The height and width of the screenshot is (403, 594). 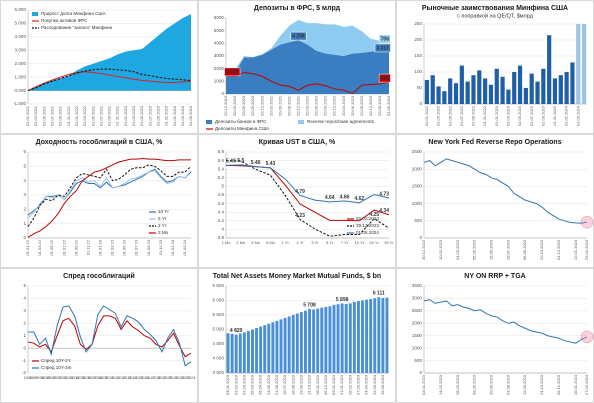 I want to click on legend-label: 10 Yr, so click(x=163, y=211).